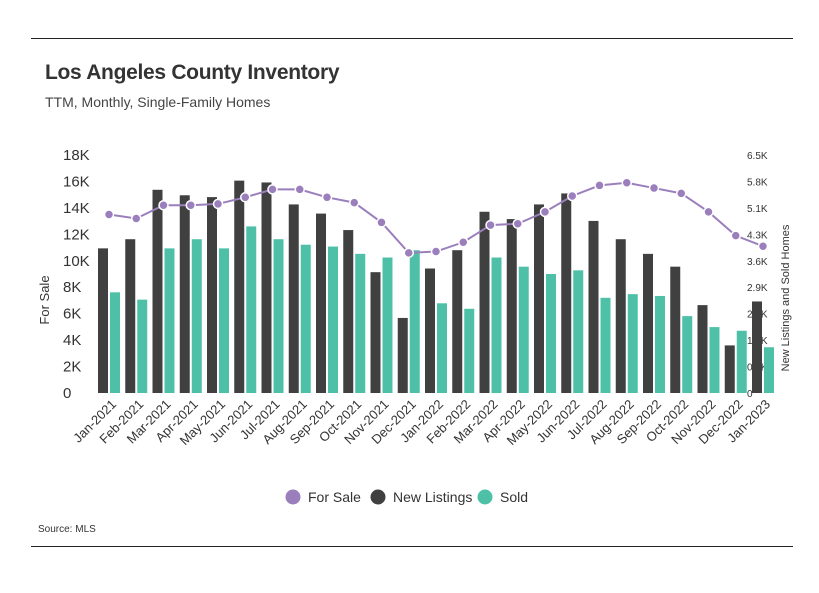  What do you see at coordinates (654, 188) in the screenshot?
I see `point-for-sale-sep-2022` at bounding box center [654, 188].